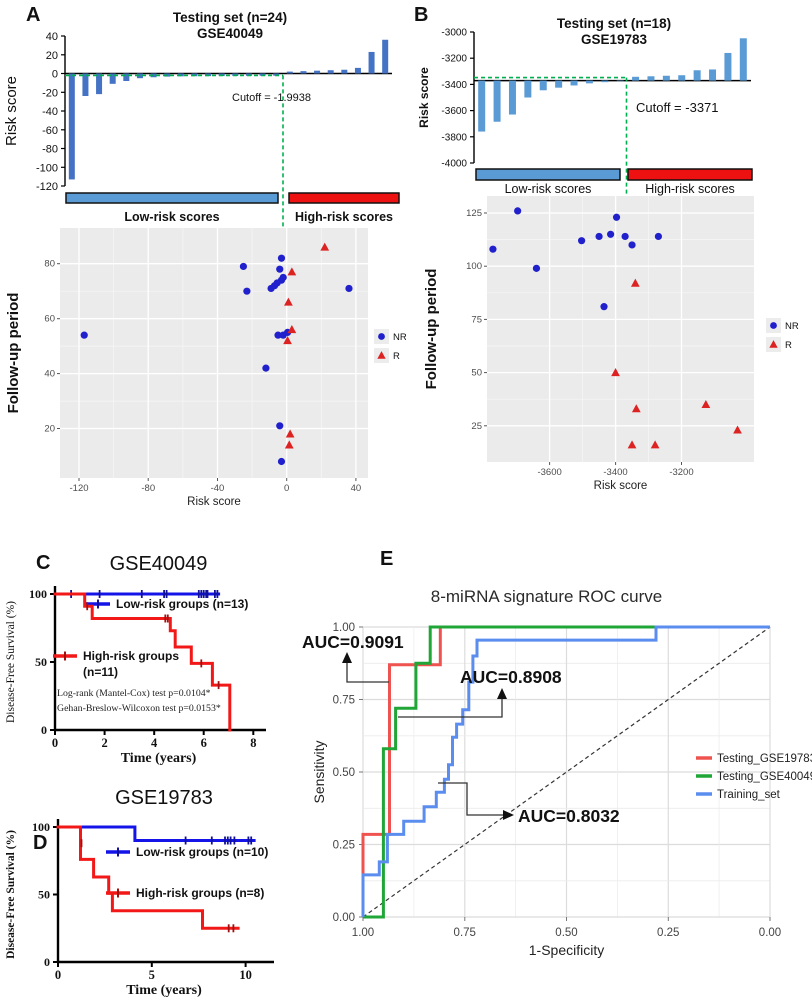 The height and width of the screenshot is (1005, 812). I want to click on y-tick-label: 75, so click(476, 319).